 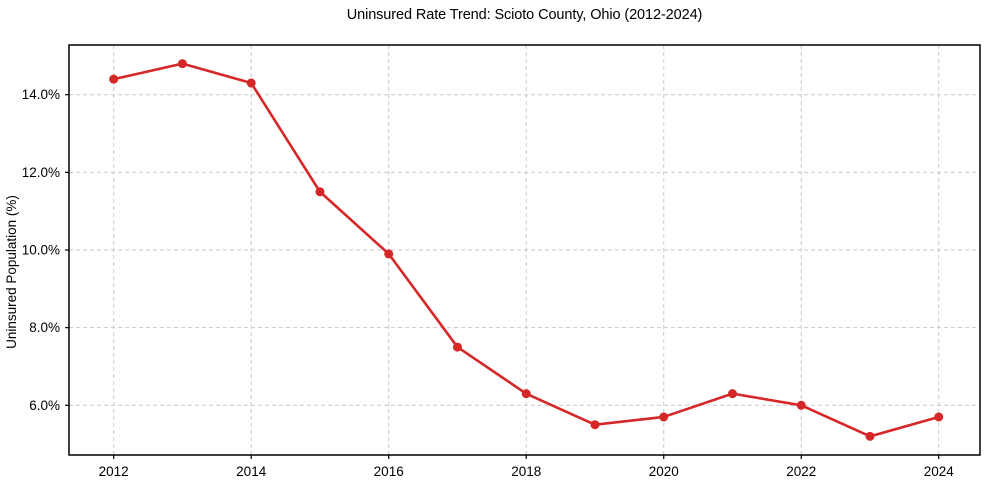 I want to click on y-tick-label: 8.0%, so click(x=44, y=327).